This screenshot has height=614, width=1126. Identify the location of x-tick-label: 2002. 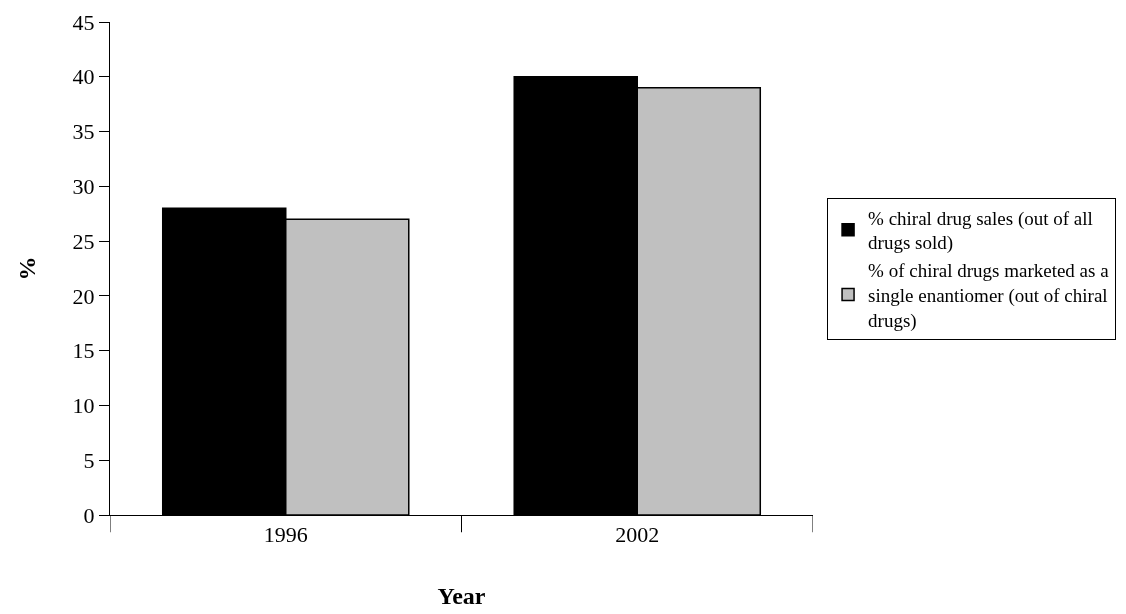
(637, 535).